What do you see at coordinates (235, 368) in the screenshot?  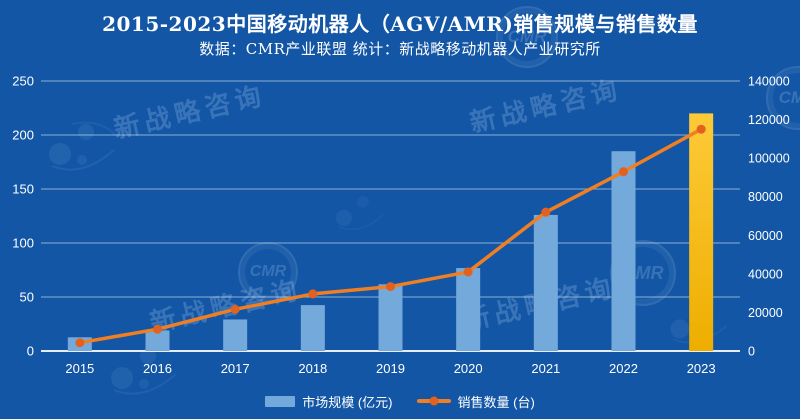 I see `x-axis-label: 2017` at bounding box center [235, 368].